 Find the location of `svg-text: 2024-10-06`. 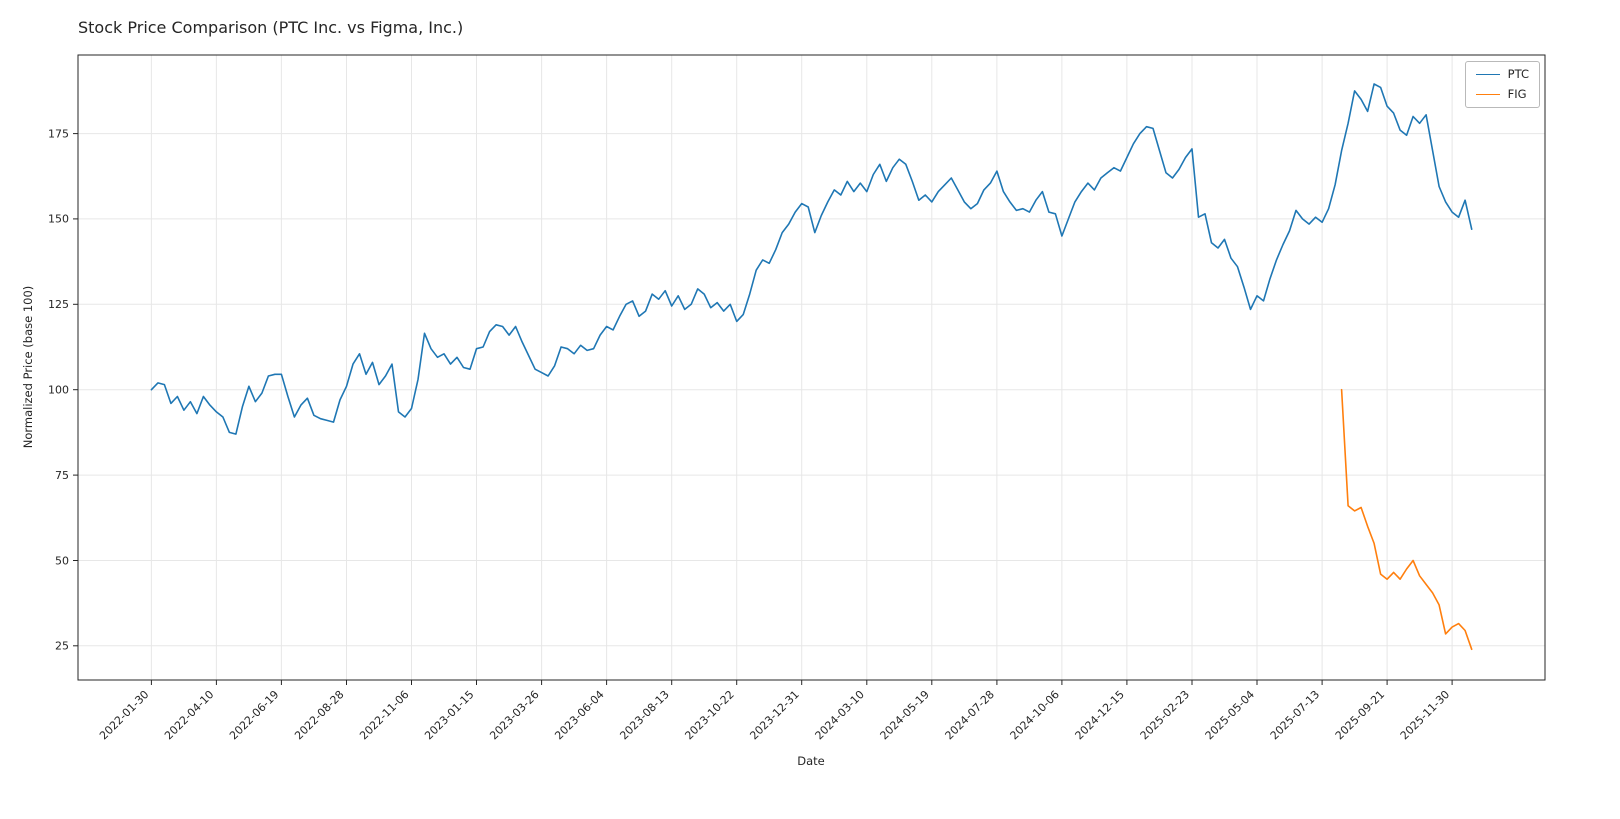

svg-text: 2024-10-06 is located at coordinates (1035, 715).